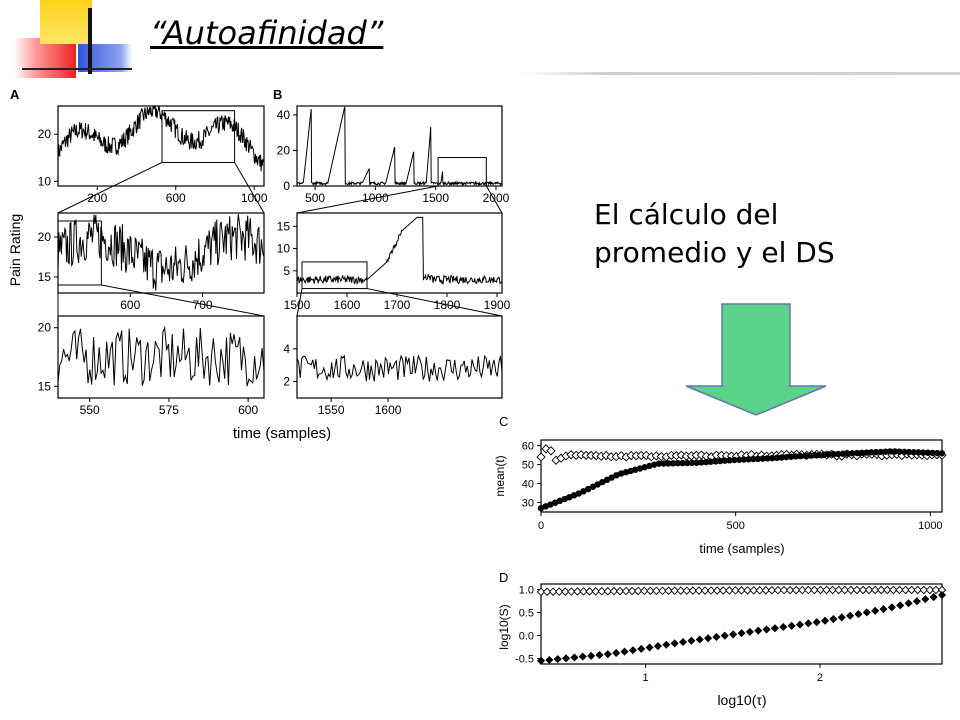 The width and height of the screenshot is (960, 720). What do you see at coordinates (284, 115) in the screenshot?
I see `panel-b-row1-ytick-label: 40` at bounding box center [284, 115].